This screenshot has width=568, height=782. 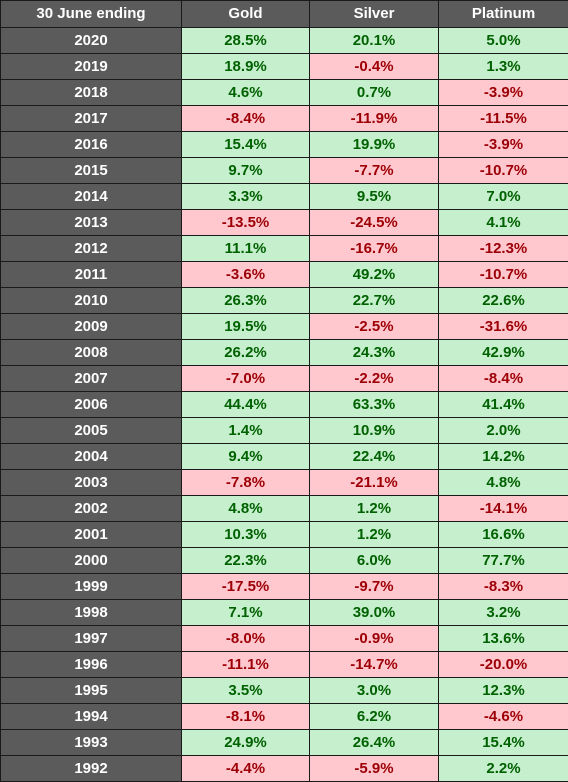 I want to click on platinum-return-cell: -12.3%, so click(x=503, y=249).